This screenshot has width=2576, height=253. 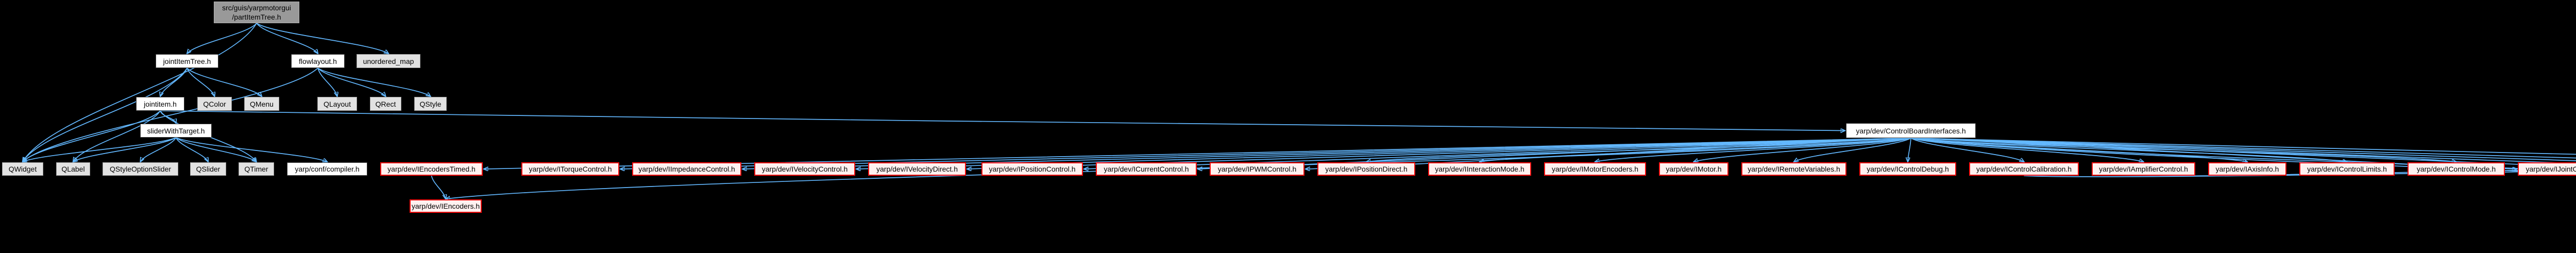 What do you see at coordinates (1907, 169) in the screenshot?
I see `node-icontroldebug: yarp/dev/IControlDebug.h` at bounding box center [1907, 169].